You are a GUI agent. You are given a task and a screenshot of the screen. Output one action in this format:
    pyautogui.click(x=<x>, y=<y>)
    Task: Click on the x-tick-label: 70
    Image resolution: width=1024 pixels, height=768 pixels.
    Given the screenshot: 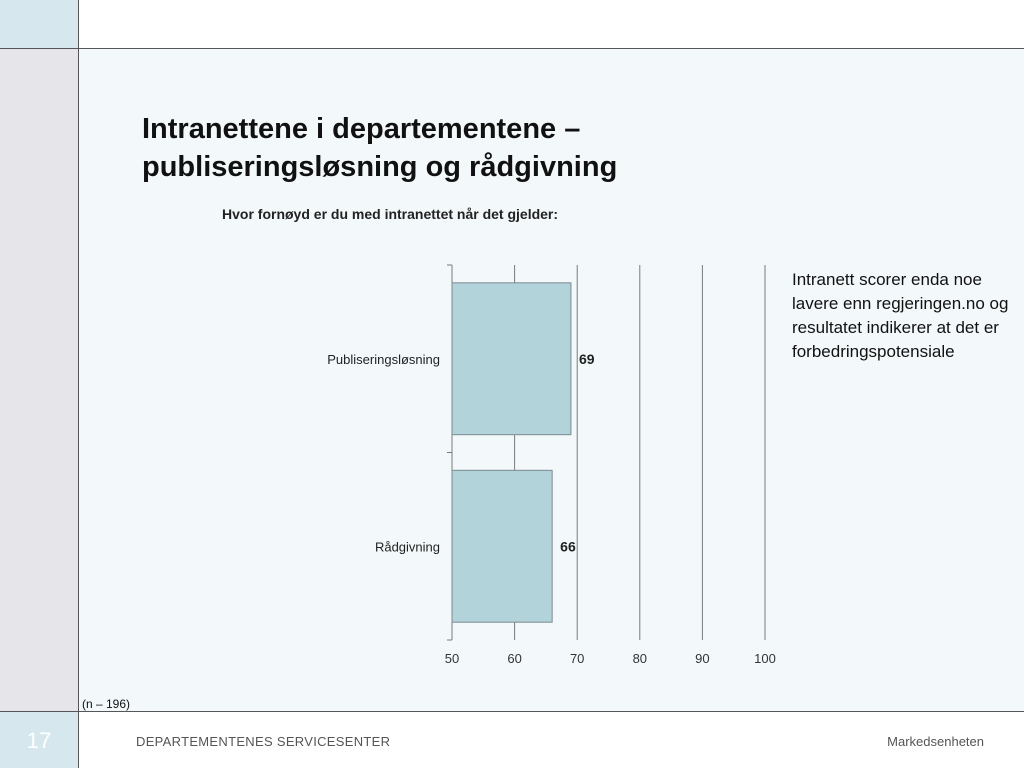 What is the action you would take?
    pyautogui.click(x=577, y=658)
    